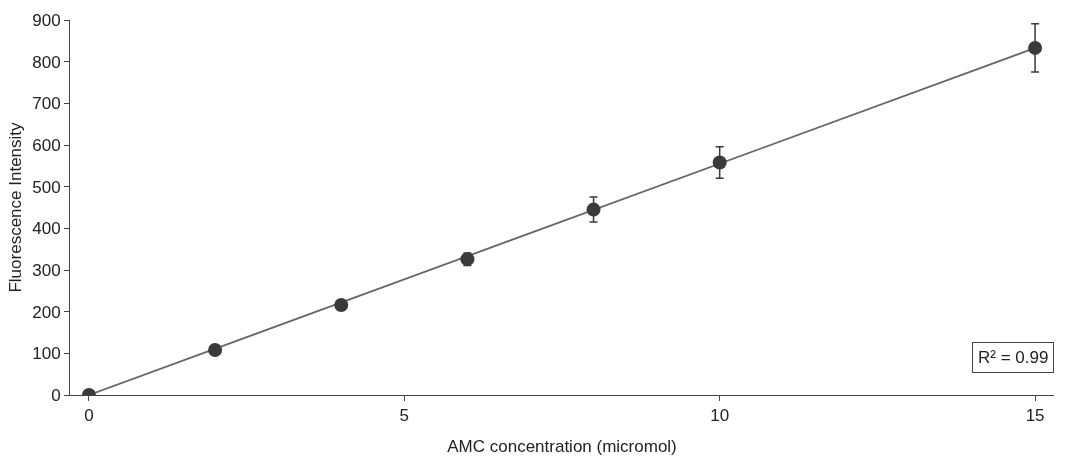 The height and width of the screenshot is (465, 1074). Describe the element at coordinates (46, 62) in the screenshot. I see `y-tick-label: 800` at that location.